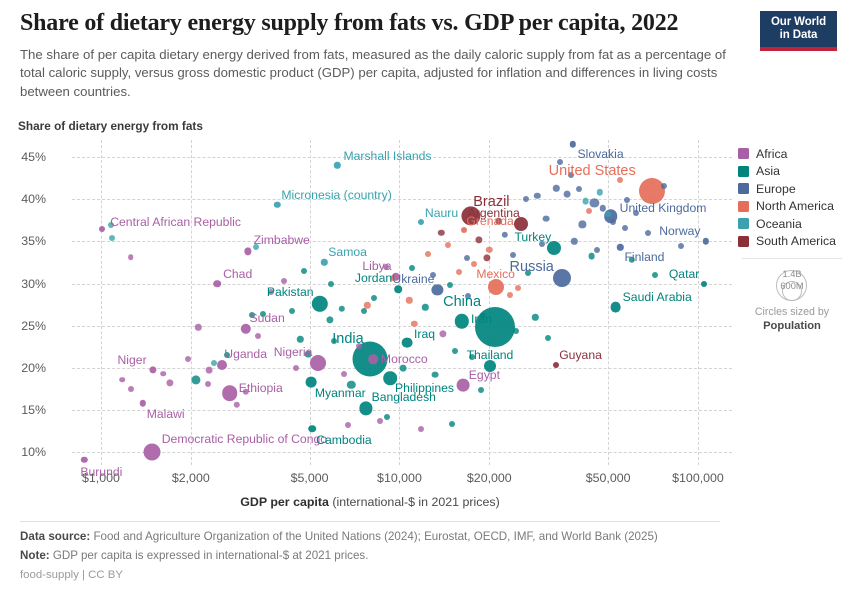 The height and width of the screenshot is (600, 850). I want to click on legend-item-africa: Africa, so click(792, 154).